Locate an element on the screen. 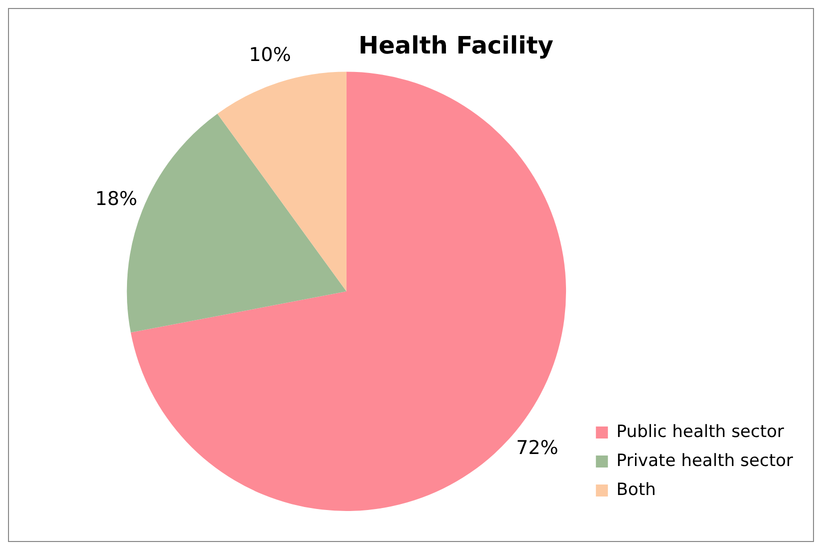  data-label: 10% is located at coordinates (270, 55).